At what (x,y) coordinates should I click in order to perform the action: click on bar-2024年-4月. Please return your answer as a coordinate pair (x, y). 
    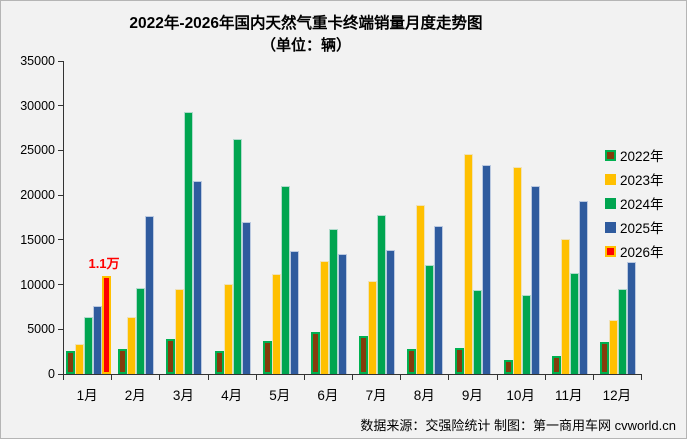
    Looking at the image, I should click on (237, 256).